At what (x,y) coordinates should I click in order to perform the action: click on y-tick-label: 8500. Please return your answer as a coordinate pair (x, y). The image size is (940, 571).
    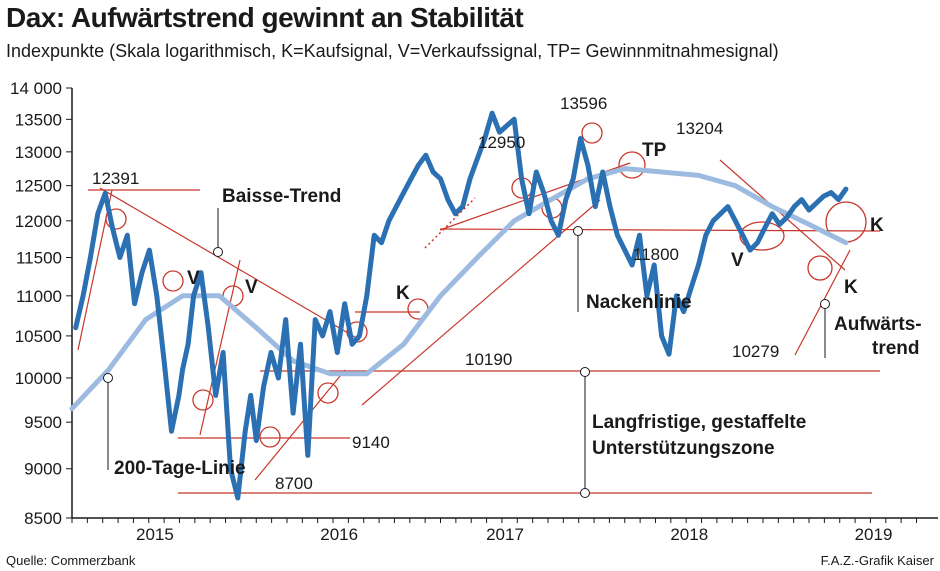
    Looking at the image, I should click on (43, 518).